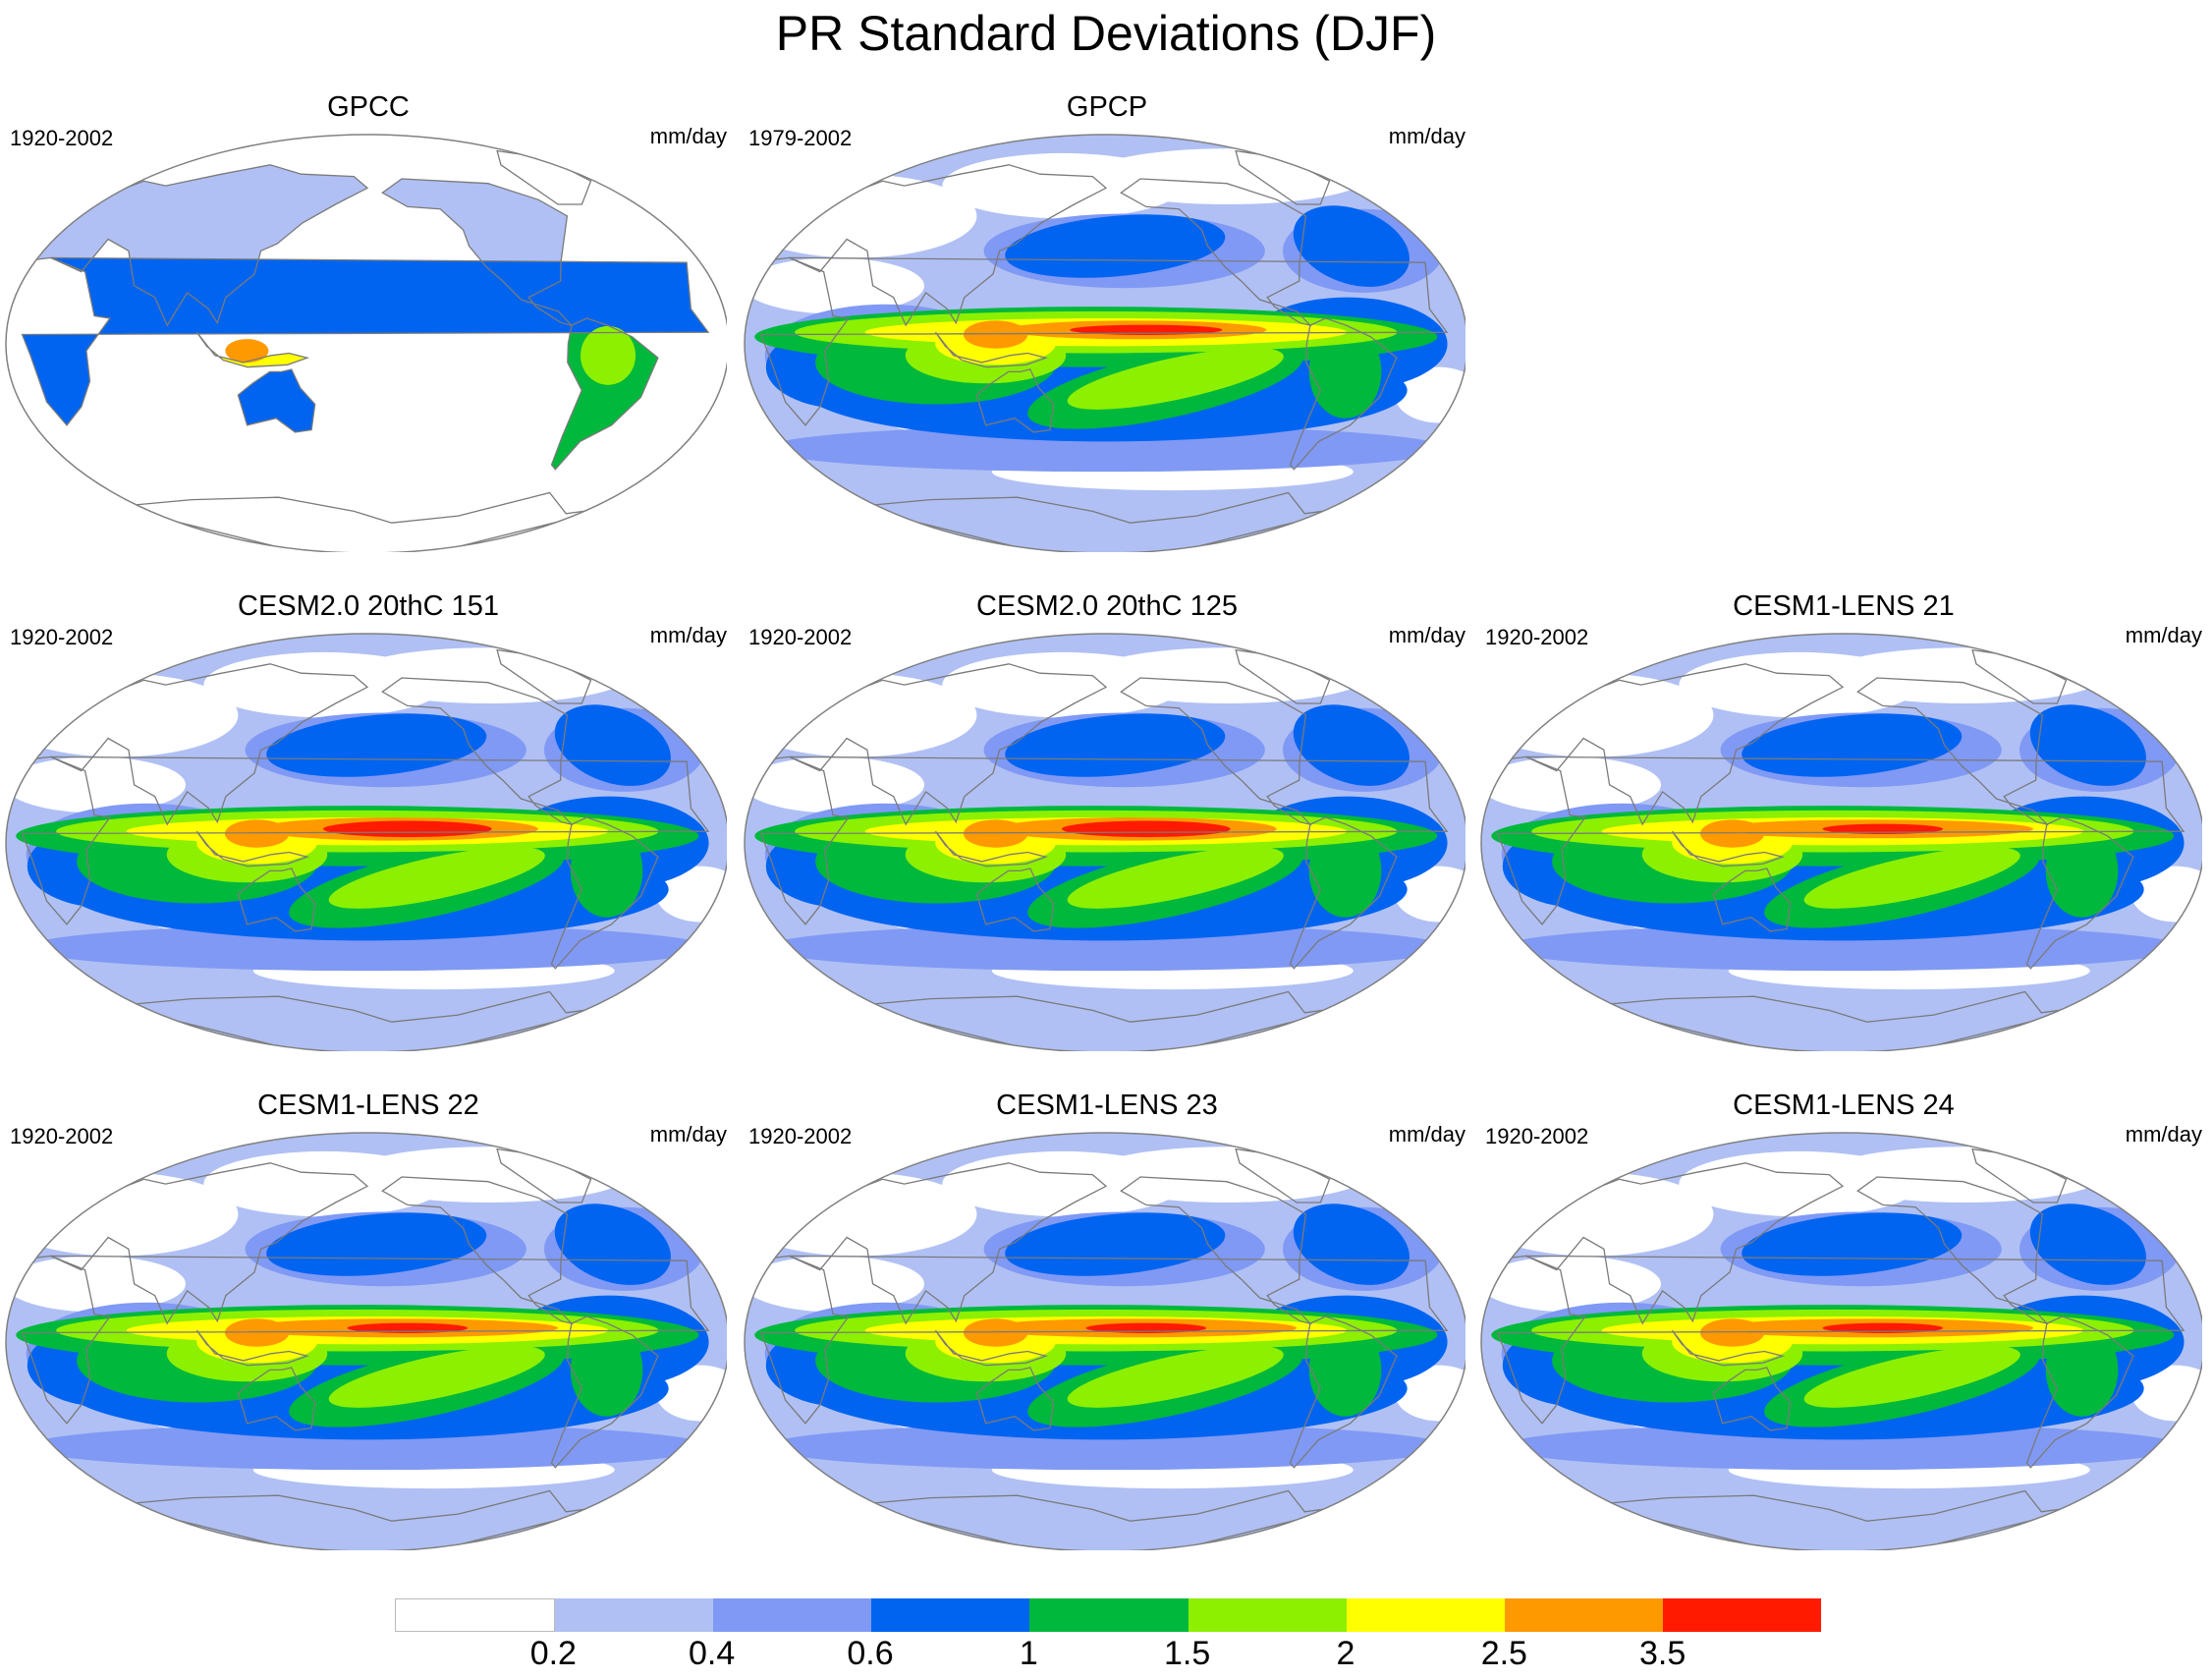  What do you see at coordinates (1028, 1653) in the screenshot?
I see `colorbar-tick-label: 1` at bounding box center [1028, 1653].